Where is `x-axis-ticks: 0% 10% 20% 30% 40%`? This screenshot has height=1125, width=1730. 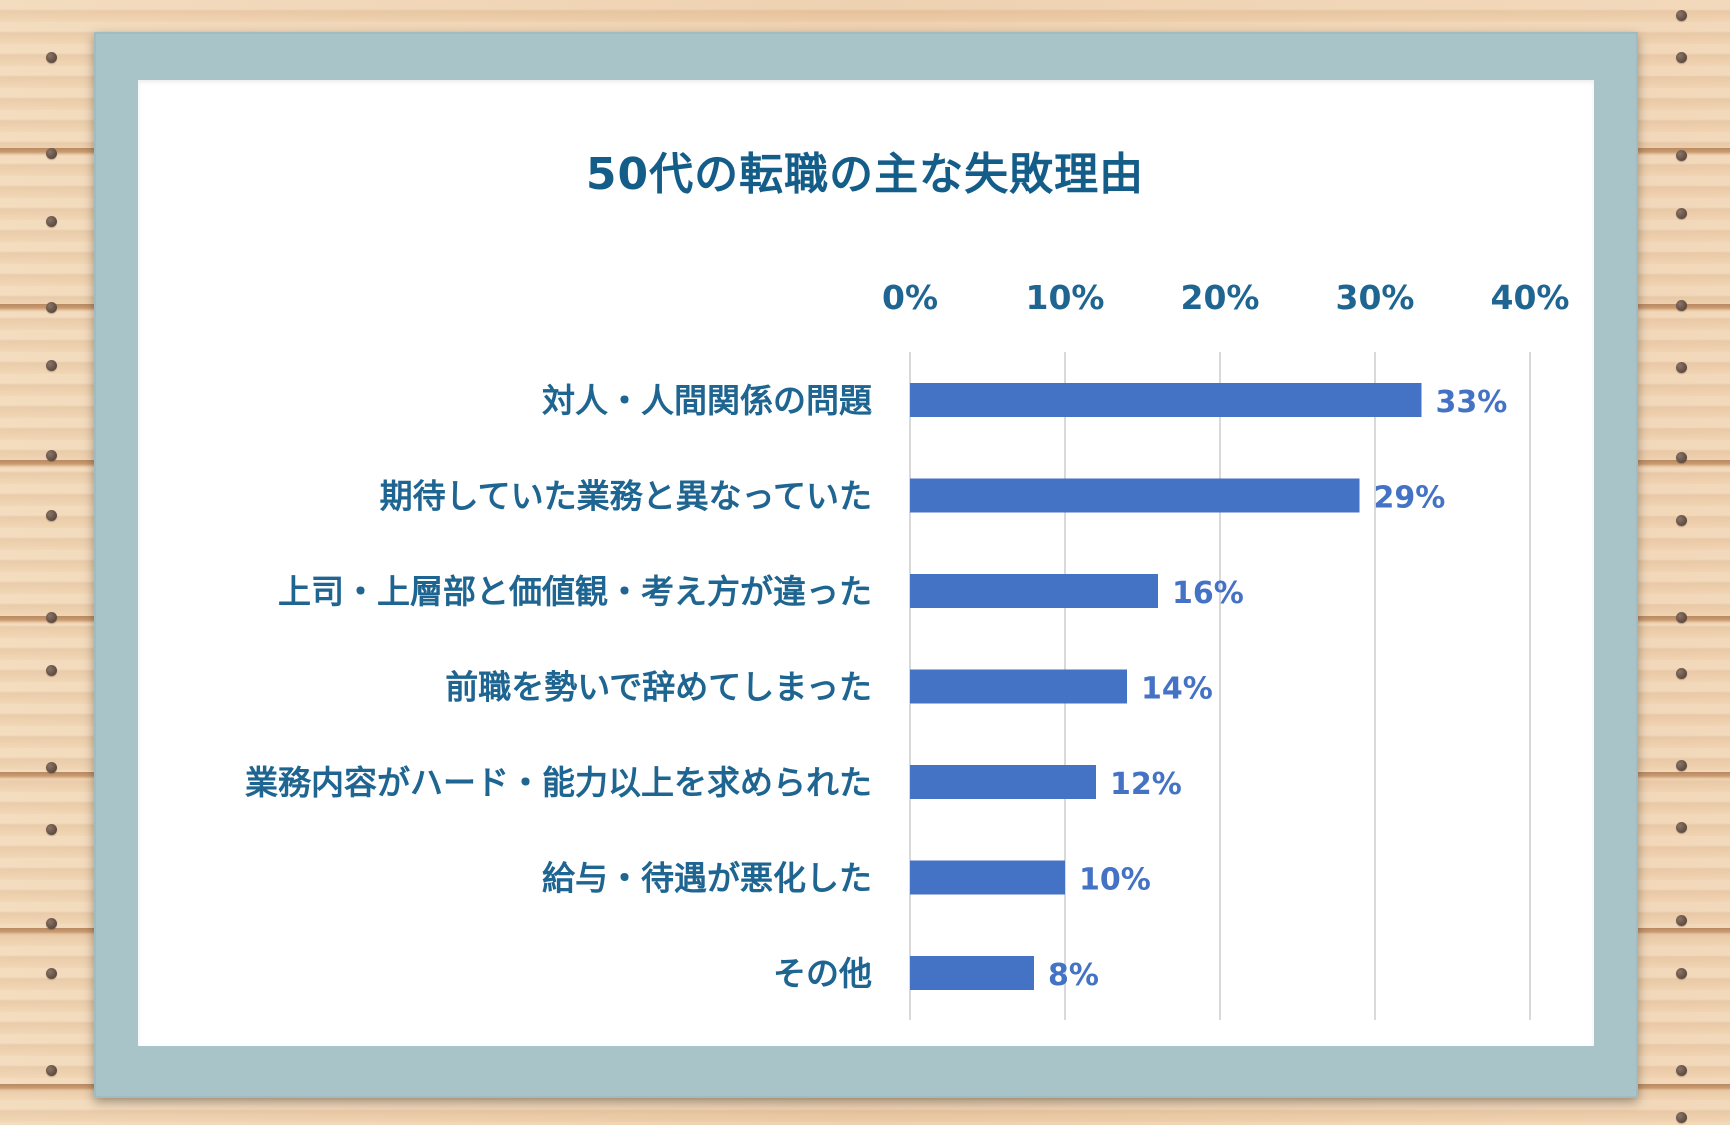 x-axis-ticks: 0% 10% 20% 30% 40% is located at coordinates (1226, 297).